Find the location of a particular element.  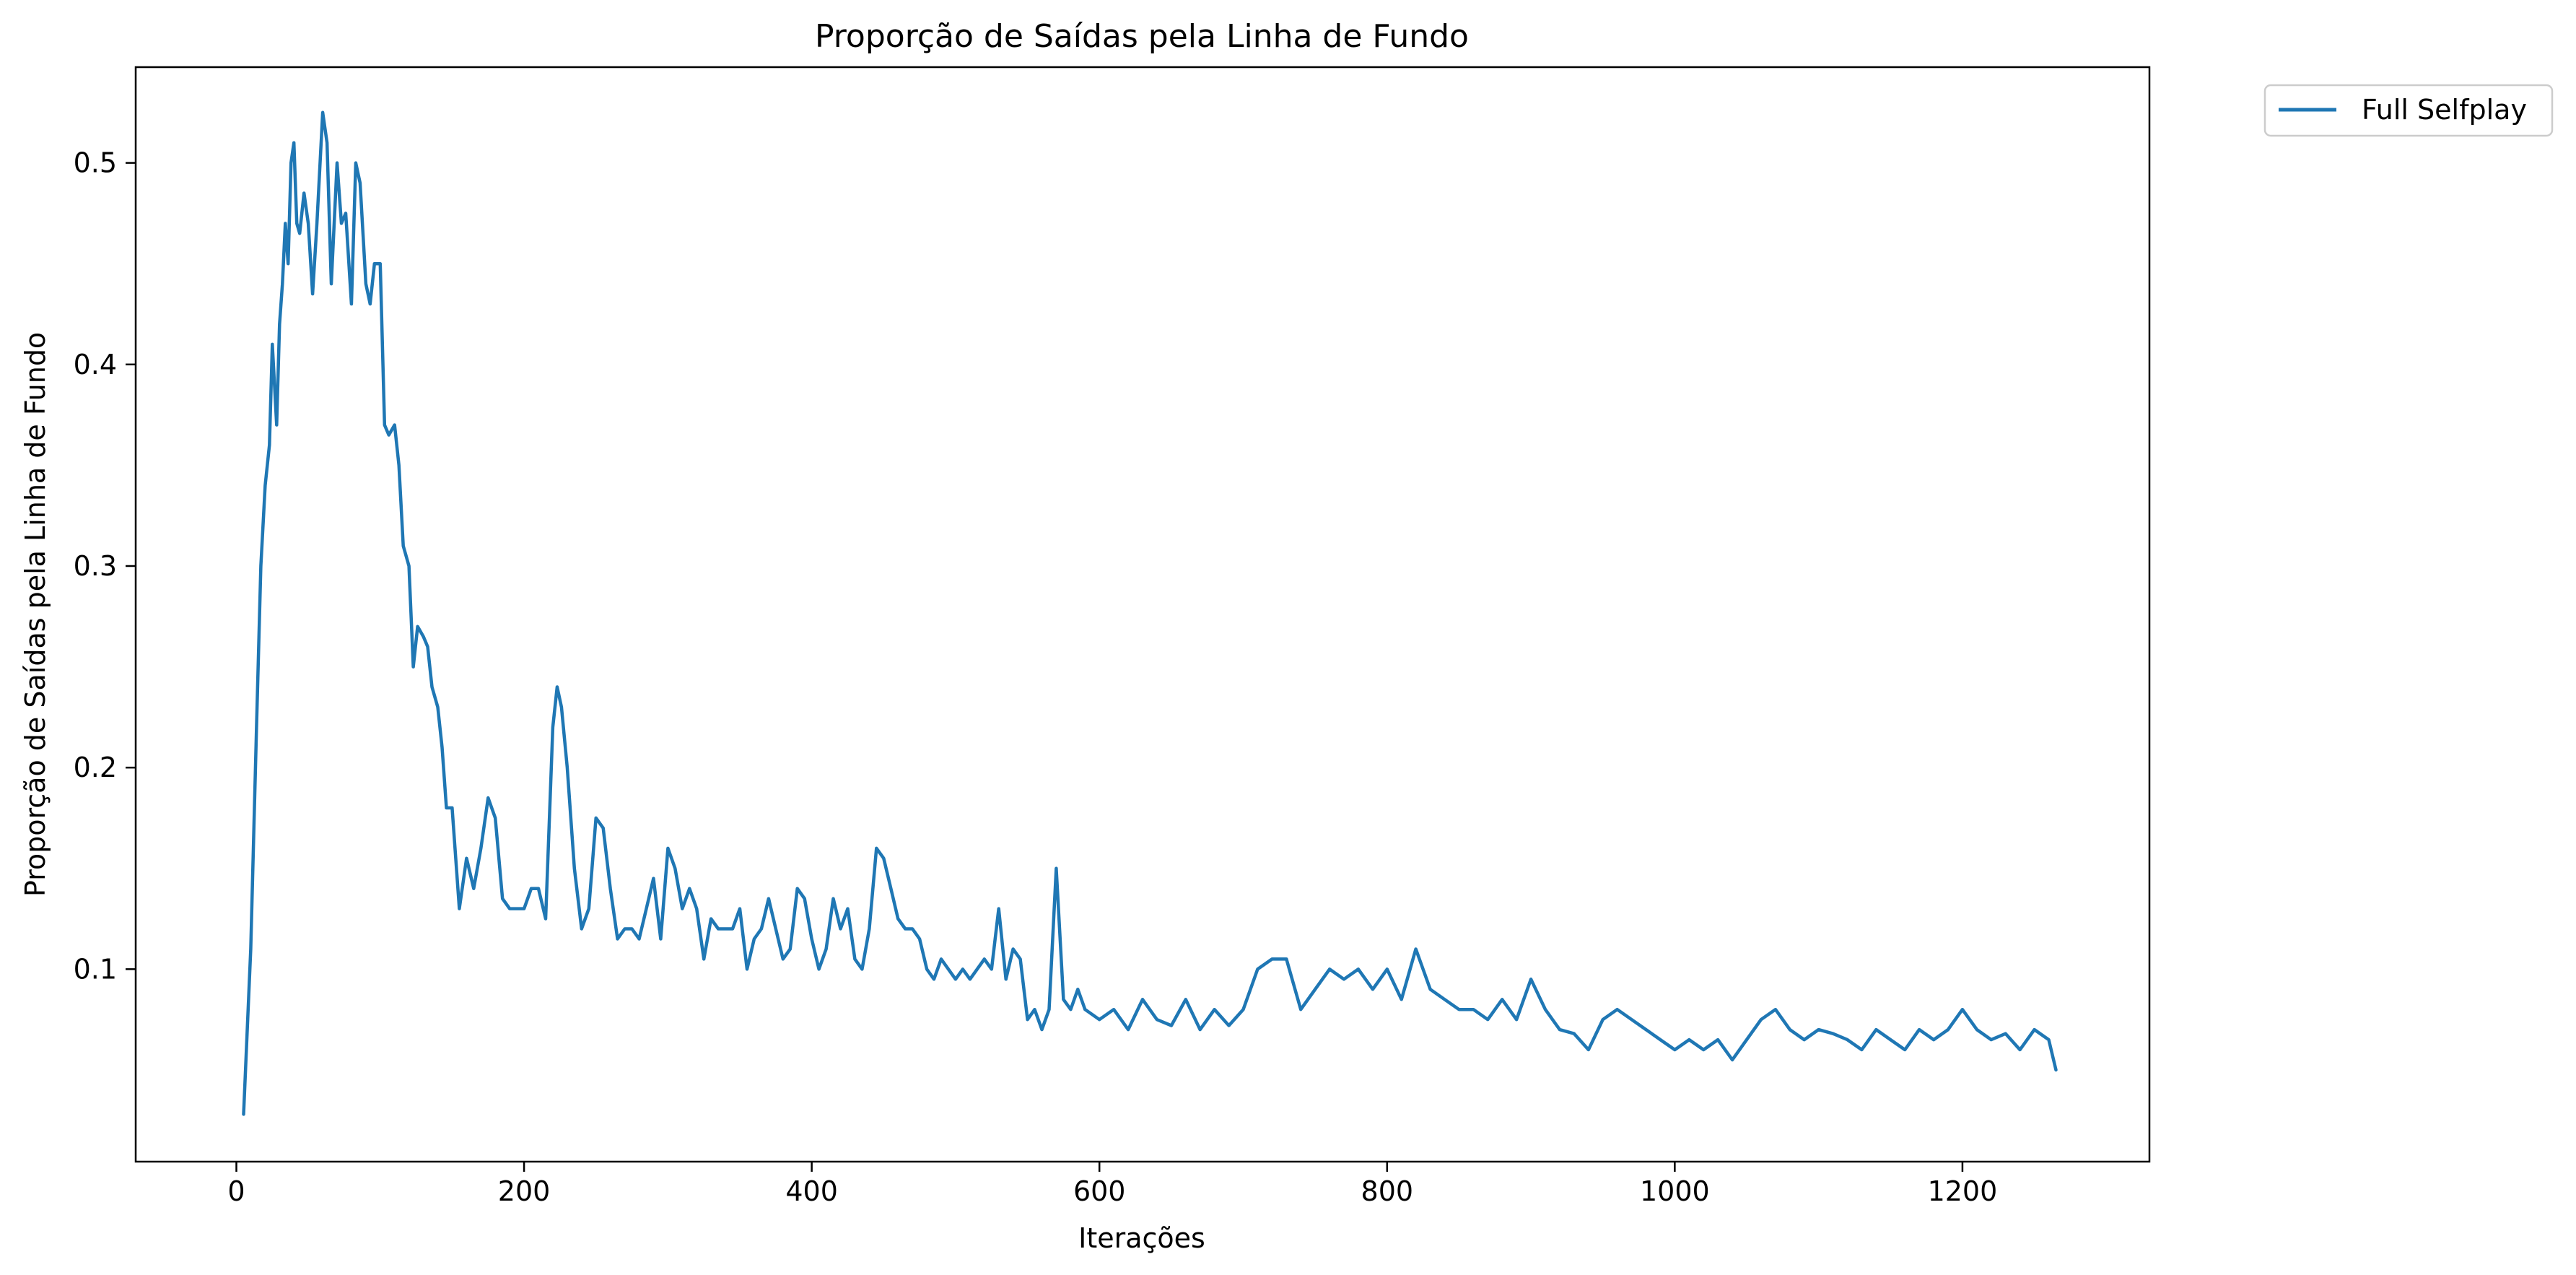

chart-title: Proporção de Saídas pela Linha de Fundo is located at coordinates (1142, 36).